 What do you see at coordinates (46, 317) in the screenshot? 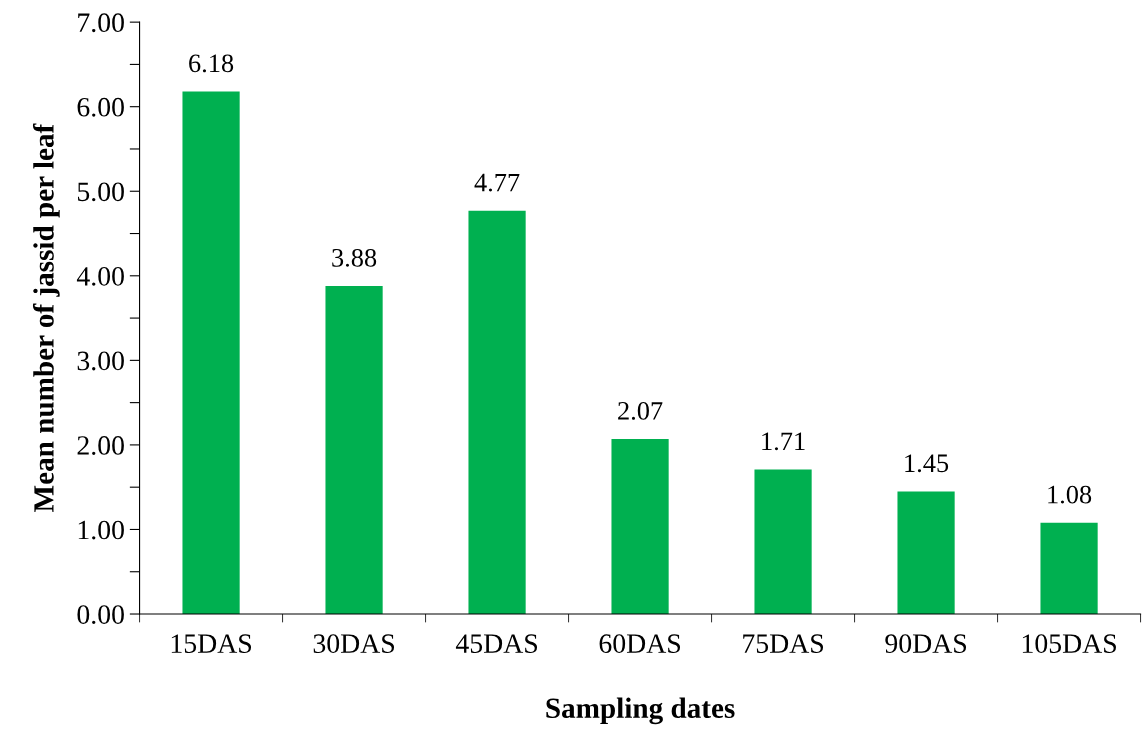
I see `y-axis-title: Mean number of jassid per leaf` at bounding box center [46, 317].